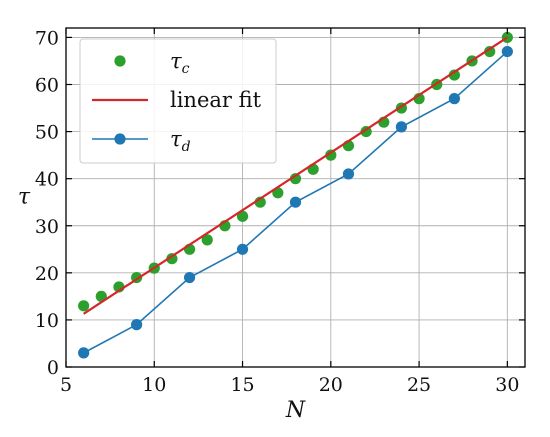 This screenshot has width=550, height=437. What do you see at coordinates (47, 133) in the screenshot?
I see `y-tick-label: 50` at bounding box center [47, 133].